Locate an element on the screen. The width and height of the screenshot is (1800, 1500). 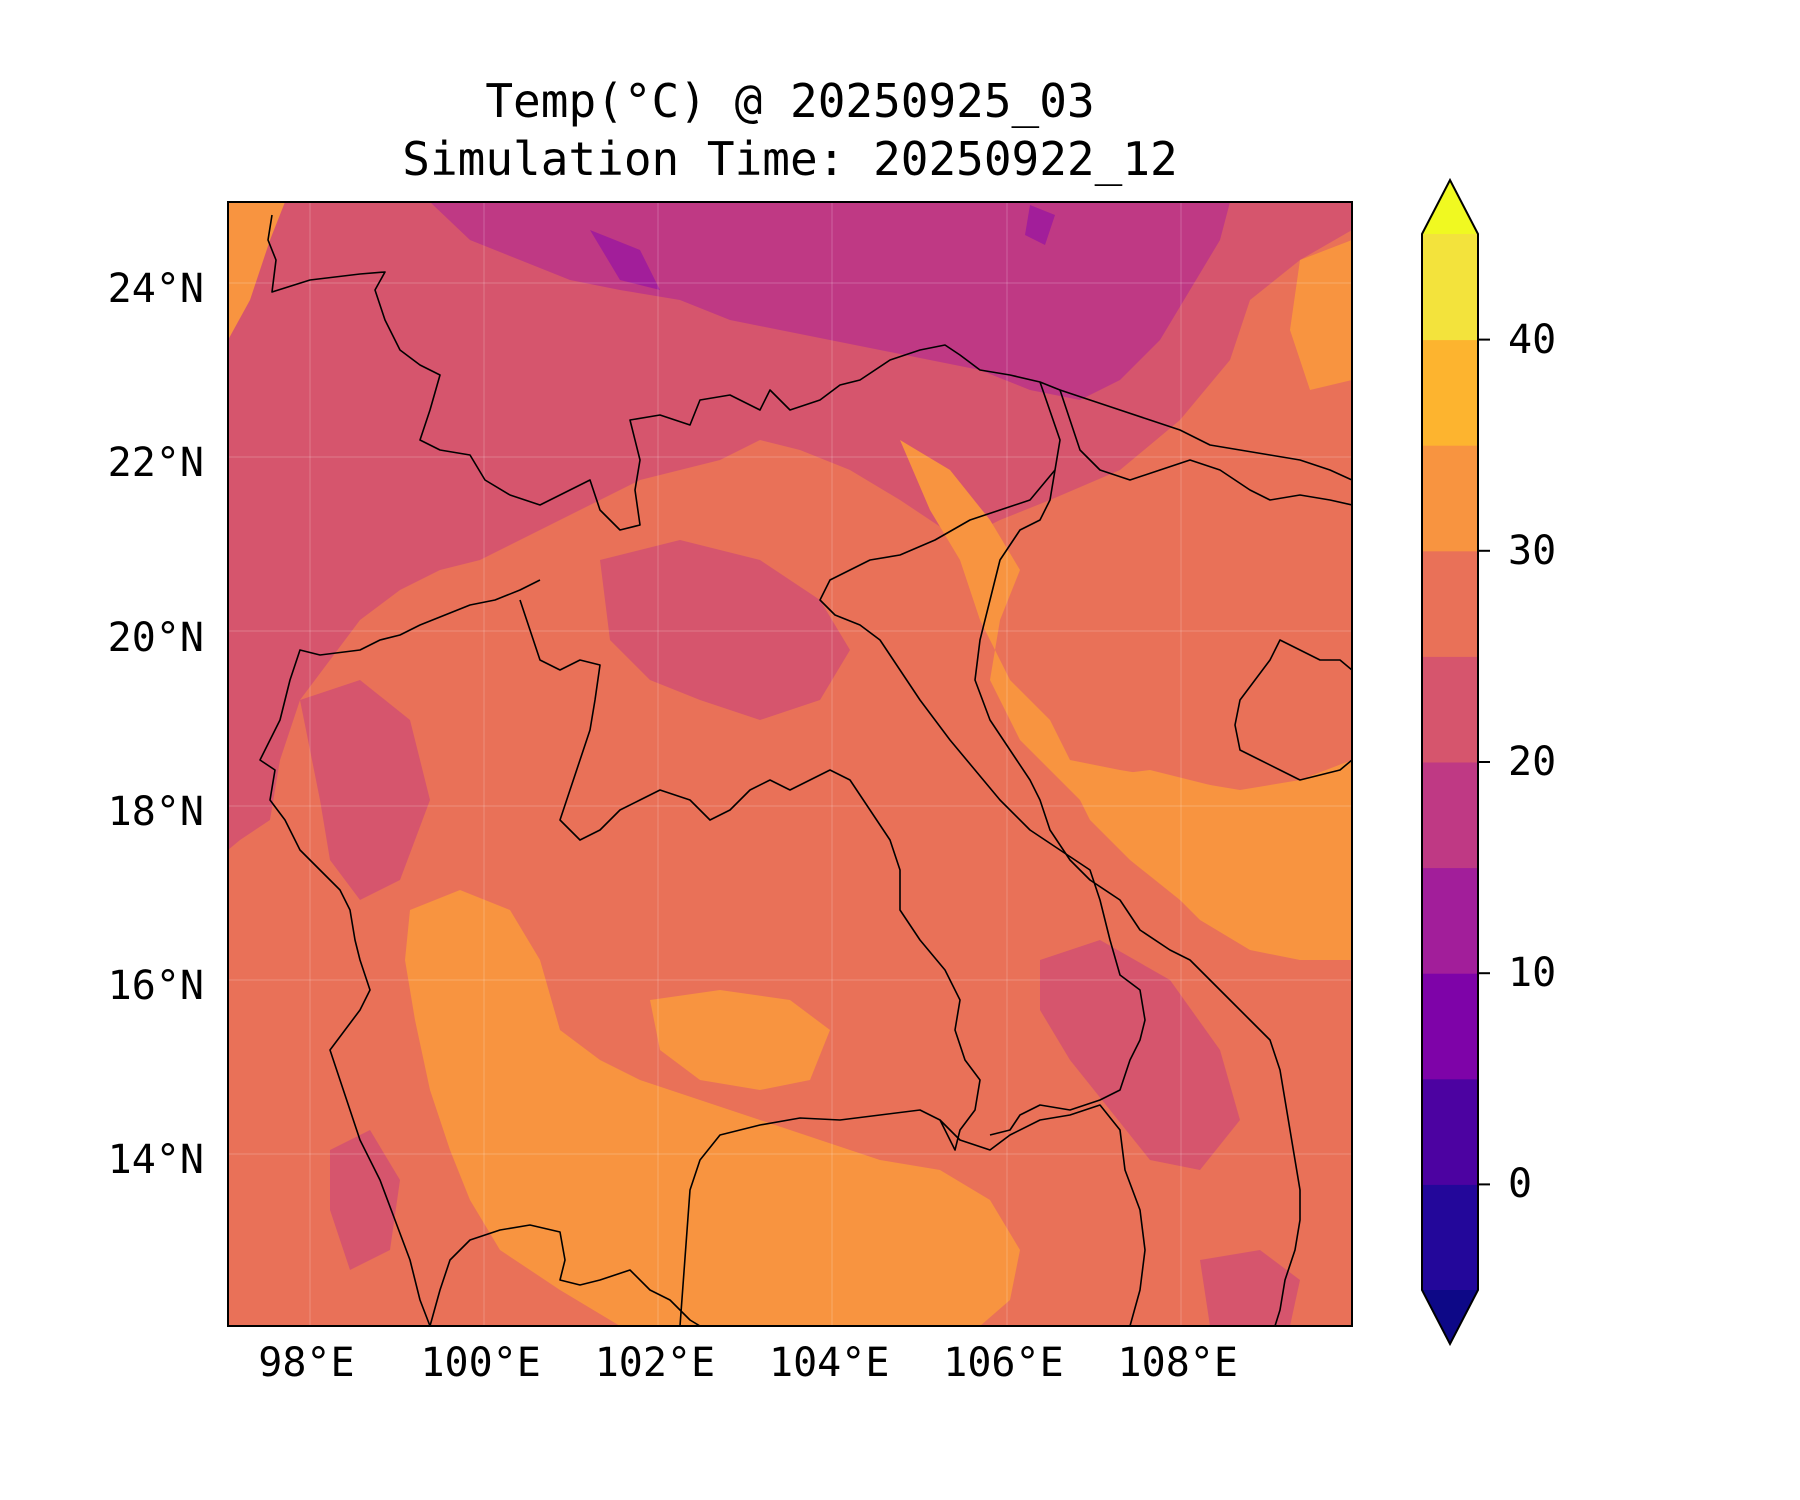
gulf-coast-north is located at coordinates (1205, 435).